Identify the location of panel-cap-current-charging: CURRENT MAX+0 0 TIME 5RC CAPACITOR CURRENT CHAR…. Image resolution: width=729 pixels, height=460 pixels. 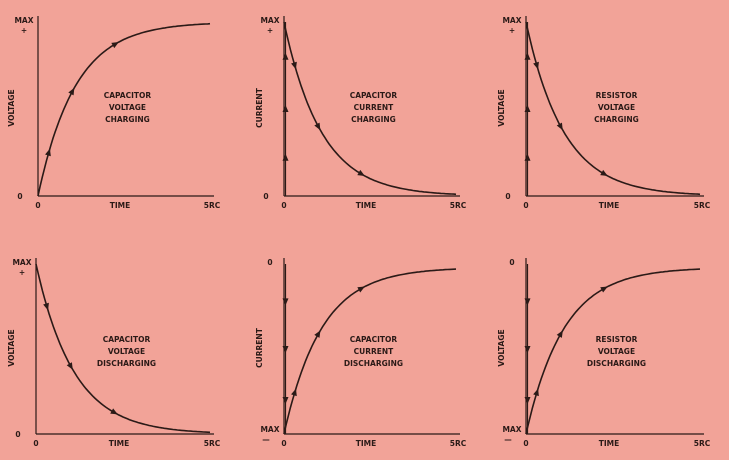
(361, 113).